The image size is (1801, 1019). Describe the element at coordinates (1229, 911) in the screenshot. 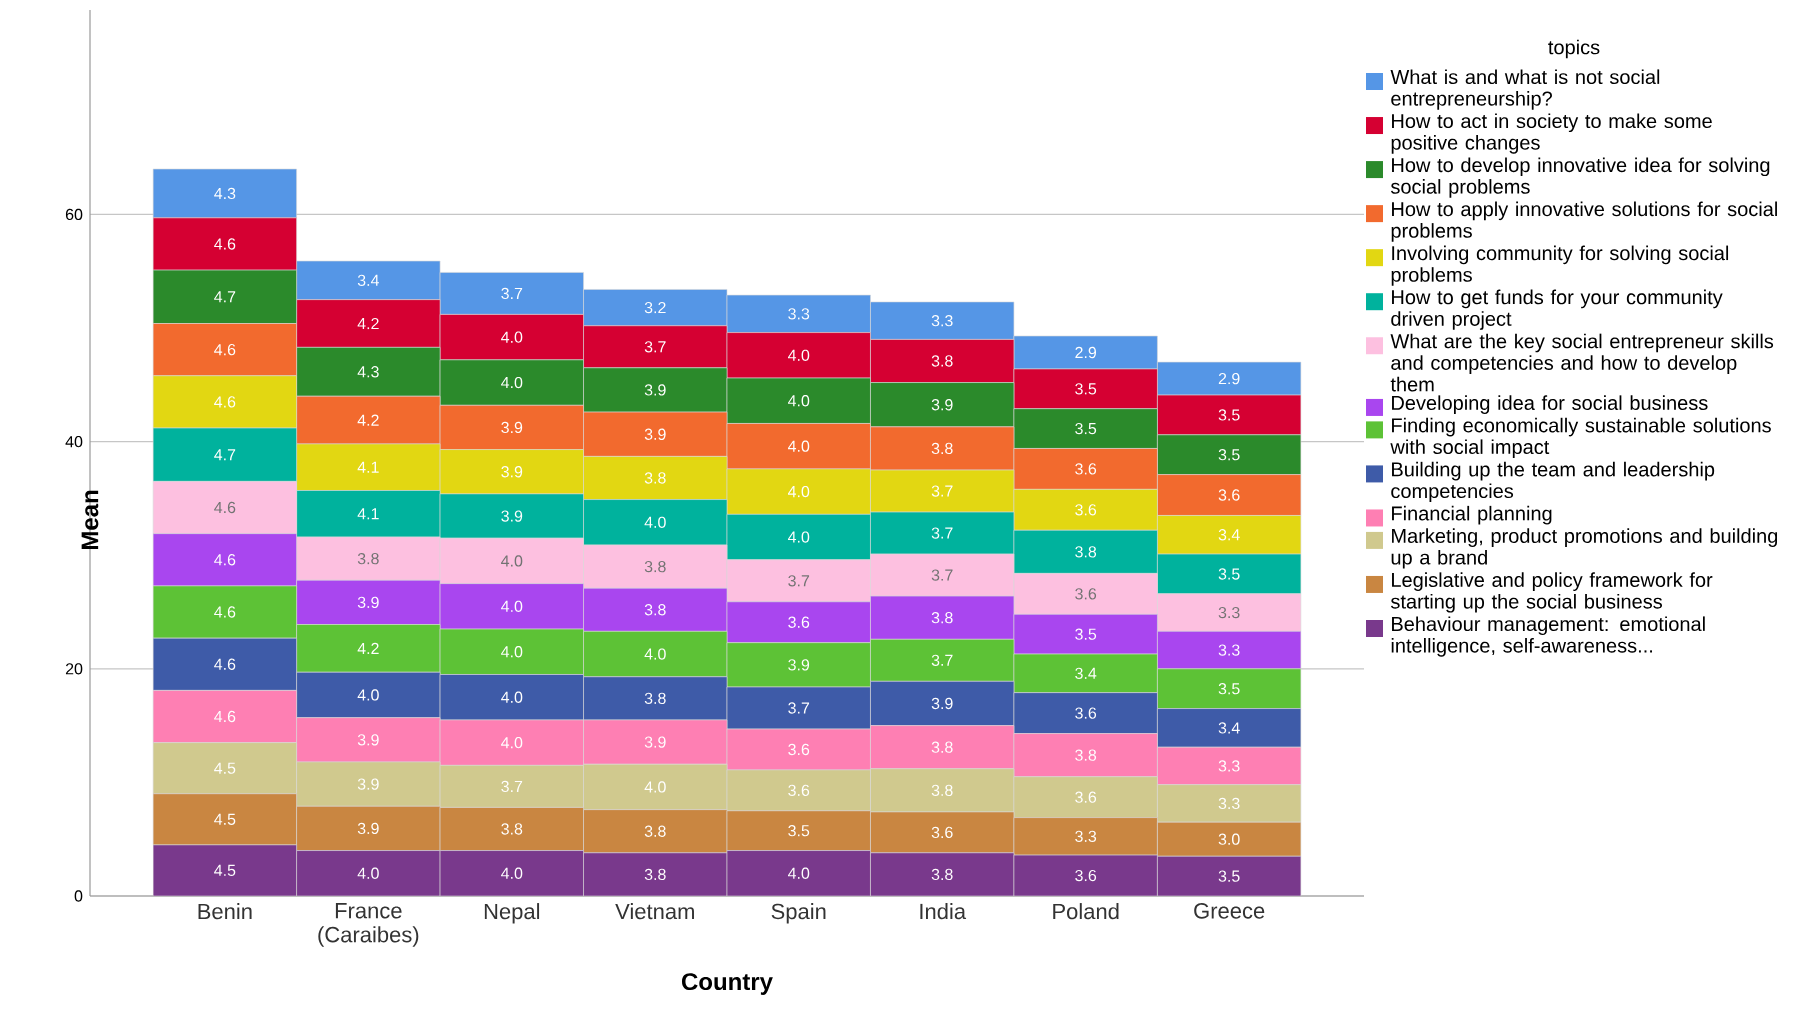

I see `x-tick-label: Greece` at that location.